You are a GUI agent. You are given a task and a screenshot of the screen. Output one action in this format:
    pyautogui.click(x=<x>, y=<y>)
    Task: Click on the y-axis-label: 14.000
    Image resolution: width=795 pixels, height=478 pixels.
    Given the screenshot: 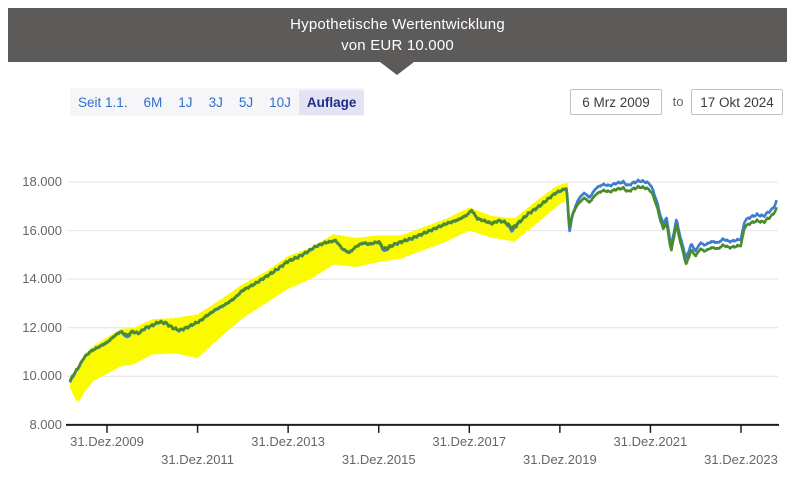 What is the action you would take?
    pyautogui.click(x=42, y=279)
    